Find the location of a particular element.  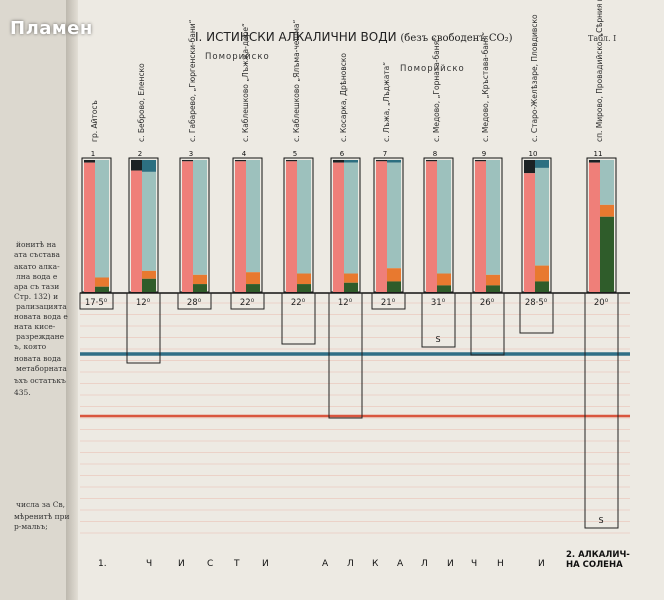

chart-title: I. ИСТИНСКИ АЛКАЛИЧНИ ВОДИ is located at coordinates (296, 37).